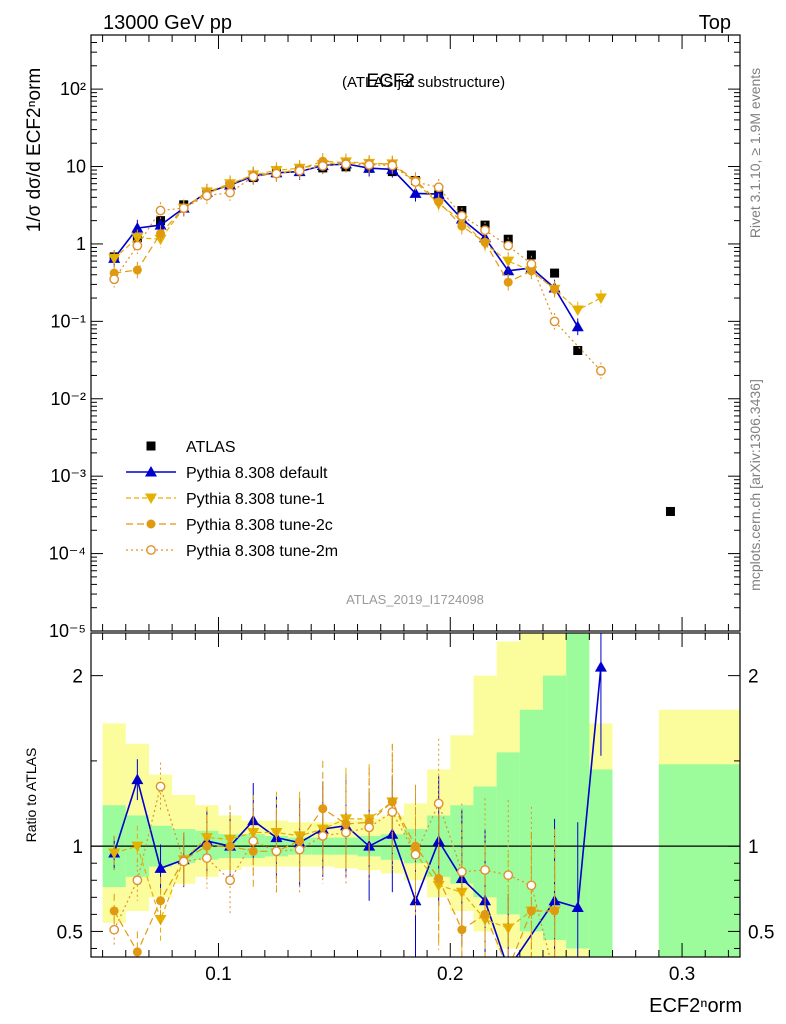  What do you see at coordinates (76, 167) in the screenshot?
I see `y-tick-label: 10` at bounding box center [76, 167].